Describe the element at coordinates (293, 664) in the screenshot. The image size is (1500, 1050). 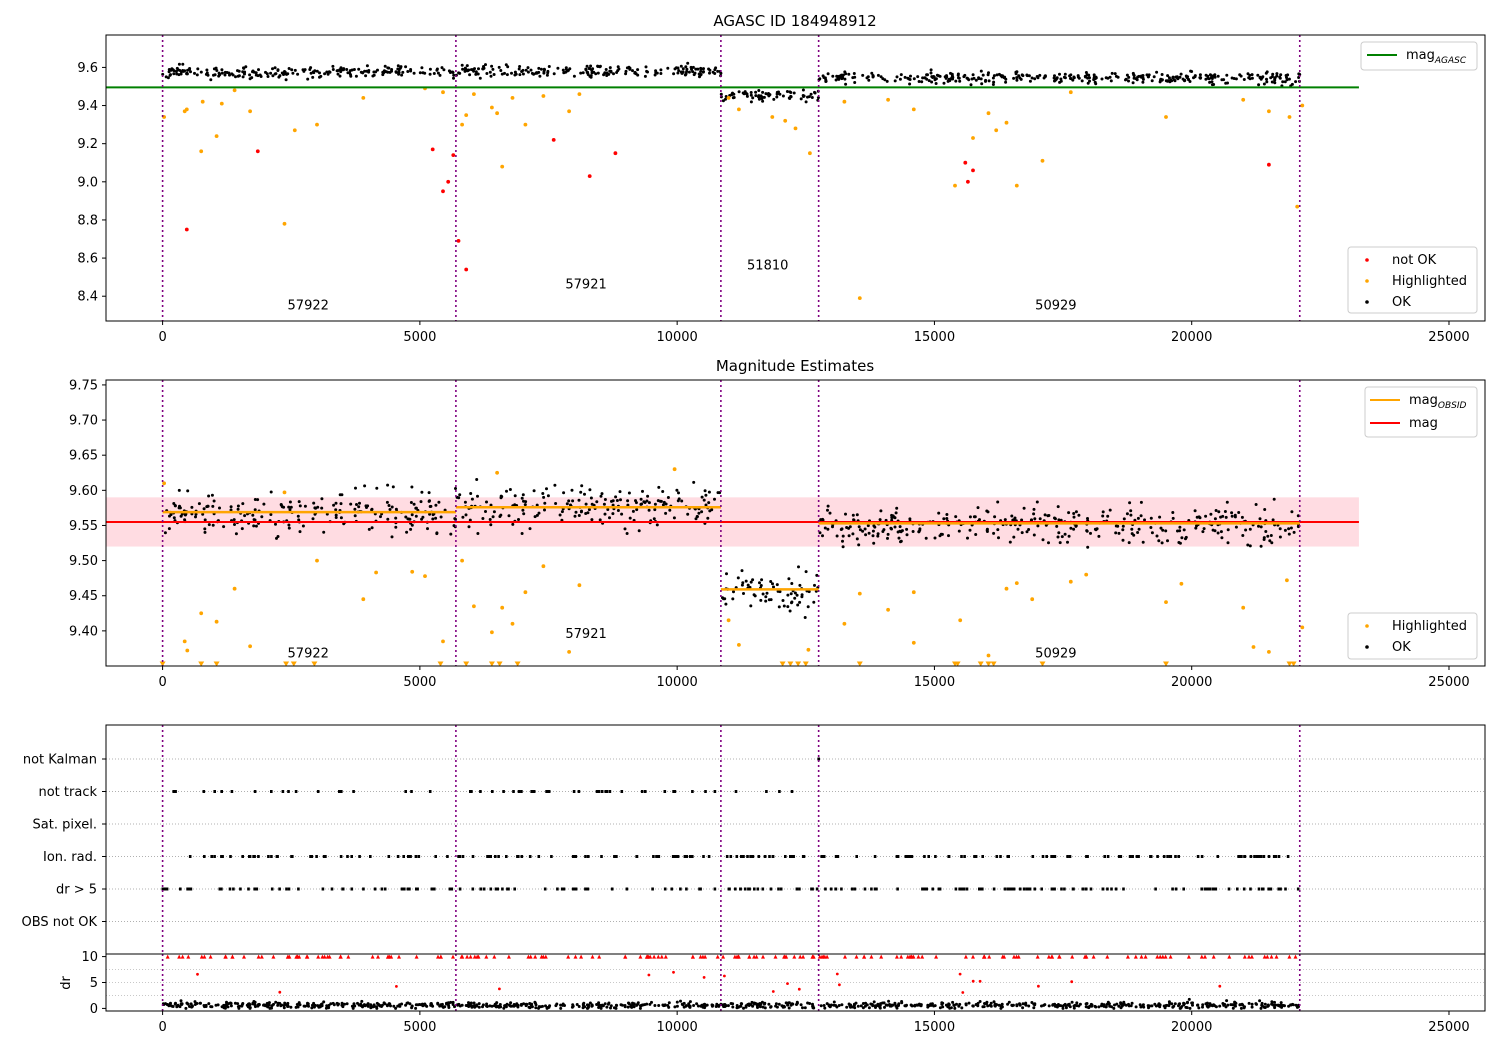
I see `data-point-highlighted-below-range` at that location.